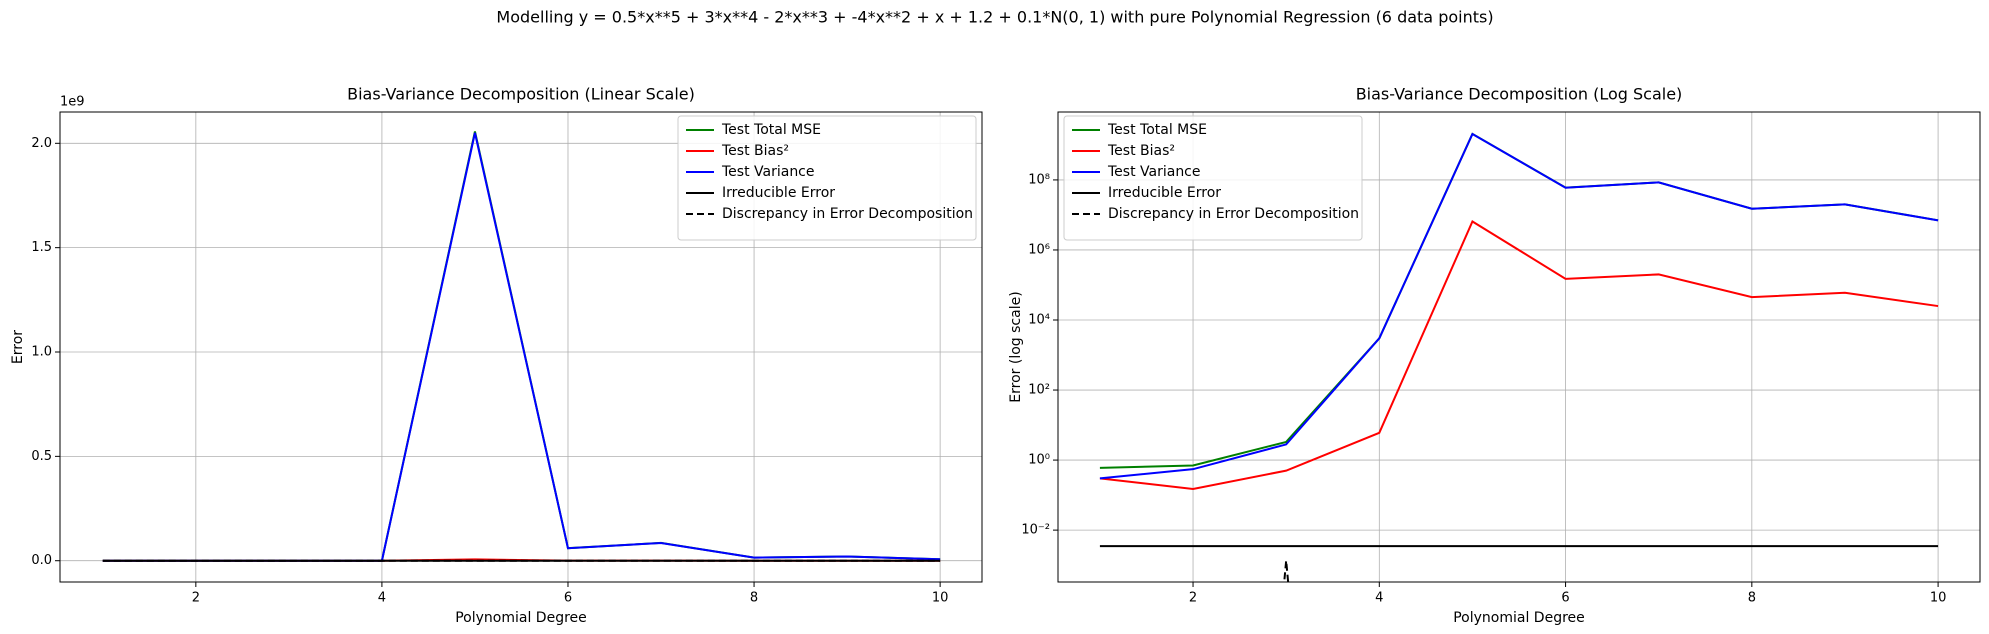 Image resolution: width=1989 pixels, height=634 pixels. I want to click on y-axis-label: Error (log scale), so click(1016, 346).